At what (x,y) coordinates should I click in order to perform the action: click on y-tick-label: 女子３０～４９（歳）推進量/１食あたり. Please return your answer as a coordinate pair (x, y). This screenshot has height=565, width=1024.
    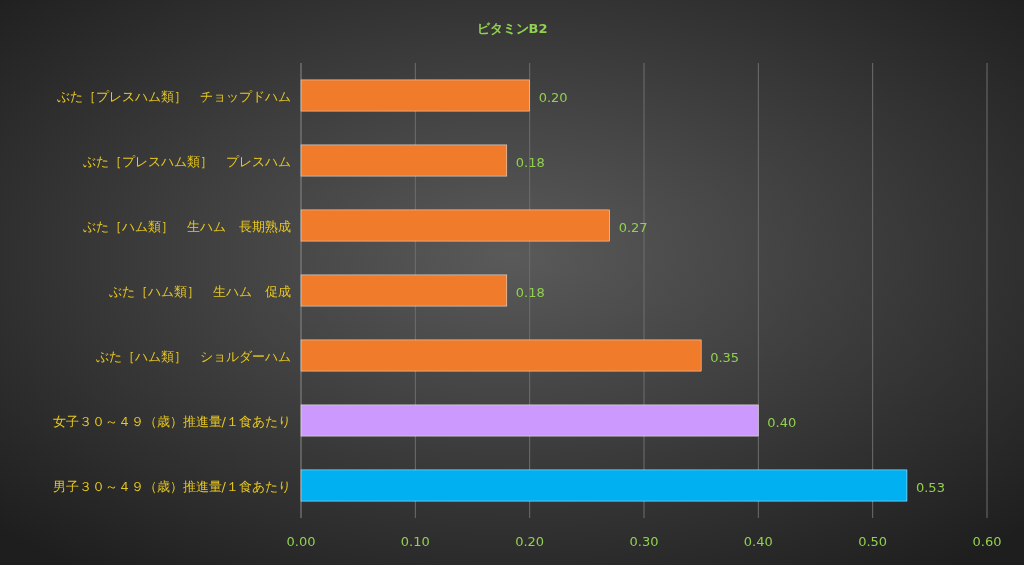
    Looking at the image, I should click on (171, 421).